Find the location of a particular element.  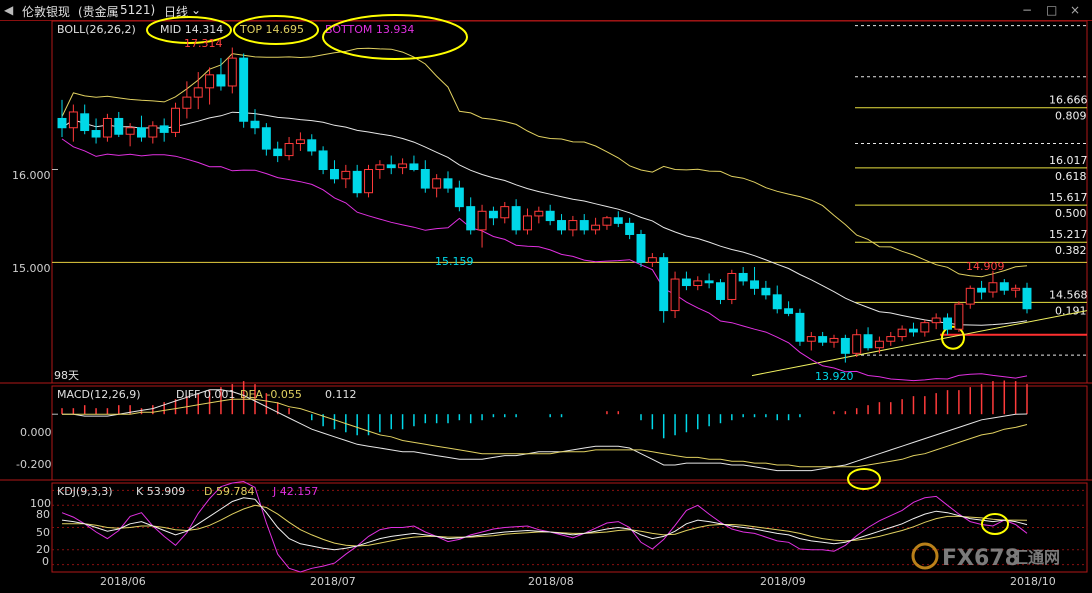

macd-hist-label: 0.112 is located at coordinates (341, 394).